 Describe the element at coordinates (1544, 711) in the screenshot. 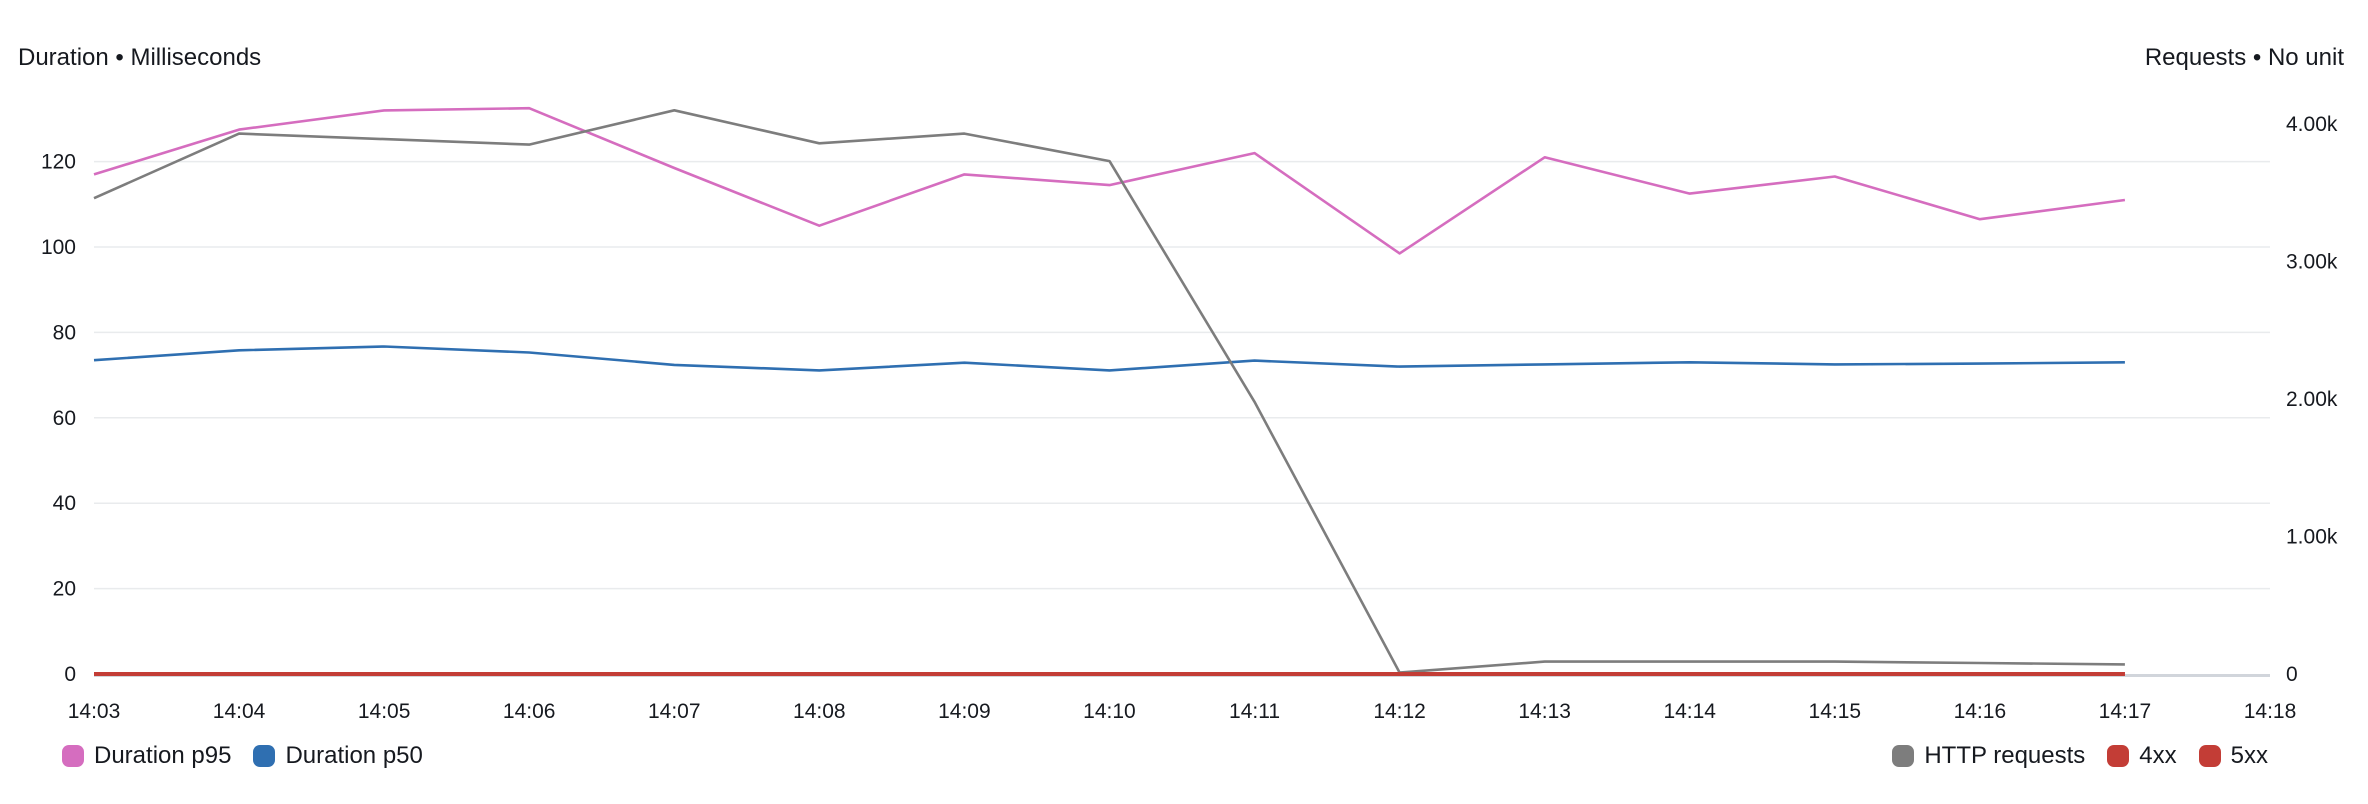

I see `x-tick-label: 14:13` at that location.